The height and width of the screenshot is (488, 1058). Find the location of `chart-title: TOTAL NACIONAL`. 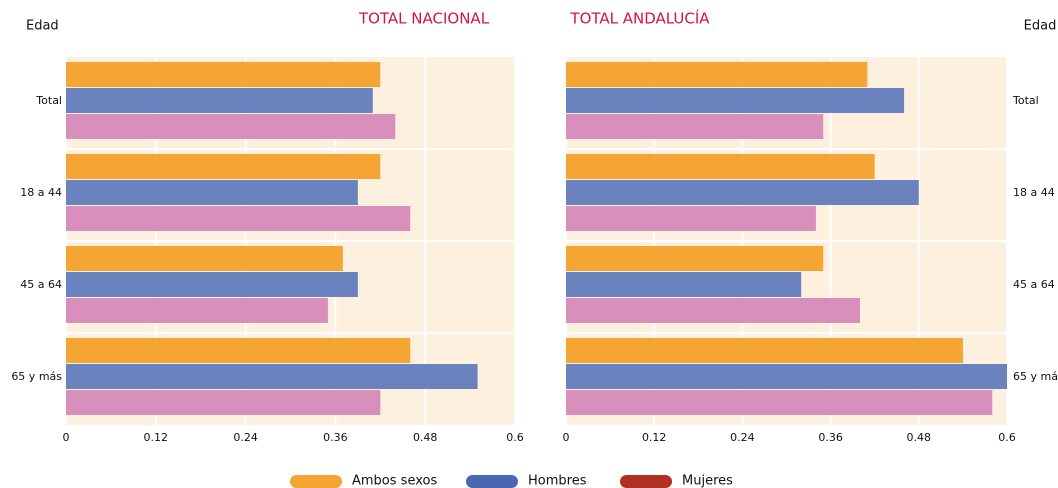

chart-title: TOTAL NACIONAL is located at coordinates (424, 19).